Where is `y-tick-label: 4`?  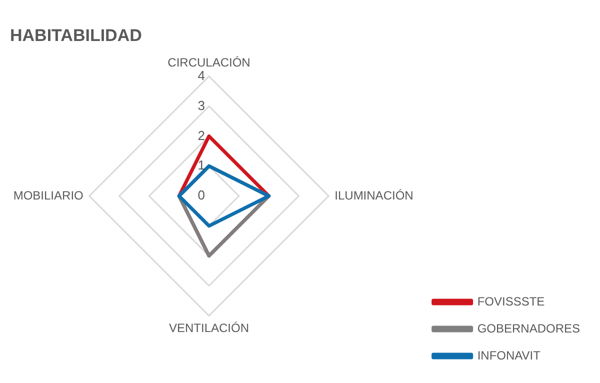 y-tick-label: 4 is located at coordinates (201, 75).